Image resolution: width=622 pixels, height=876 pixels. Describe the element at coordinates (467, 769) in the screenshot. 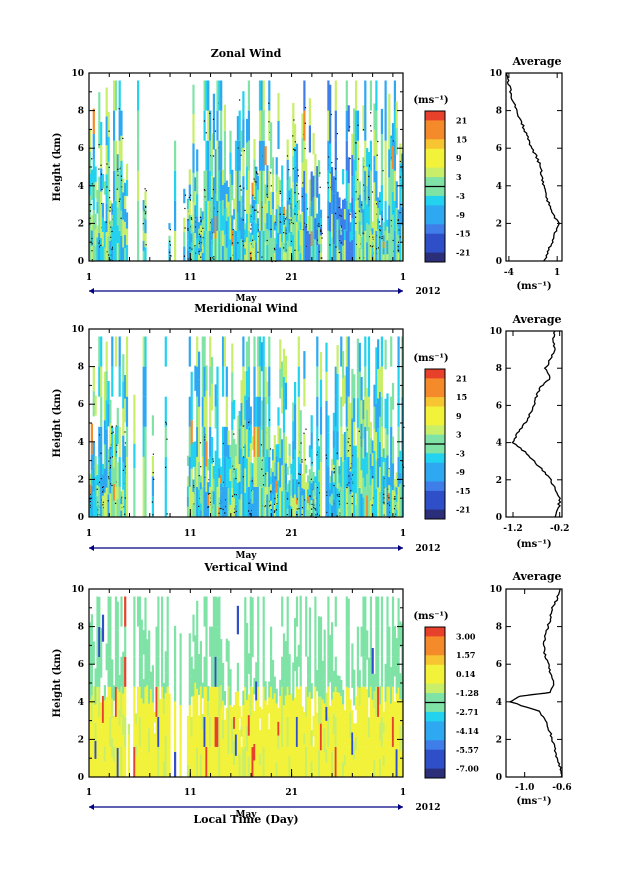

I see `colorbar-tick-label: -7.00` at that location.